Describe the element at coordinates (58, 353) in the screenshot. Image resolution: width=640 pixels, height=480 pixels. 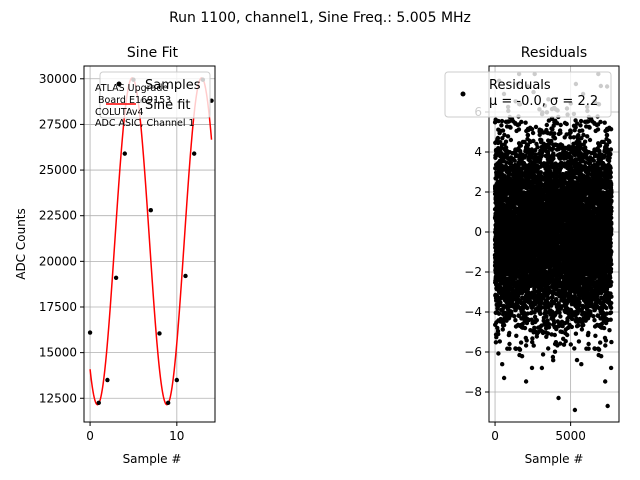
I see `sine-fit-ytick-label: 15000` at that location.